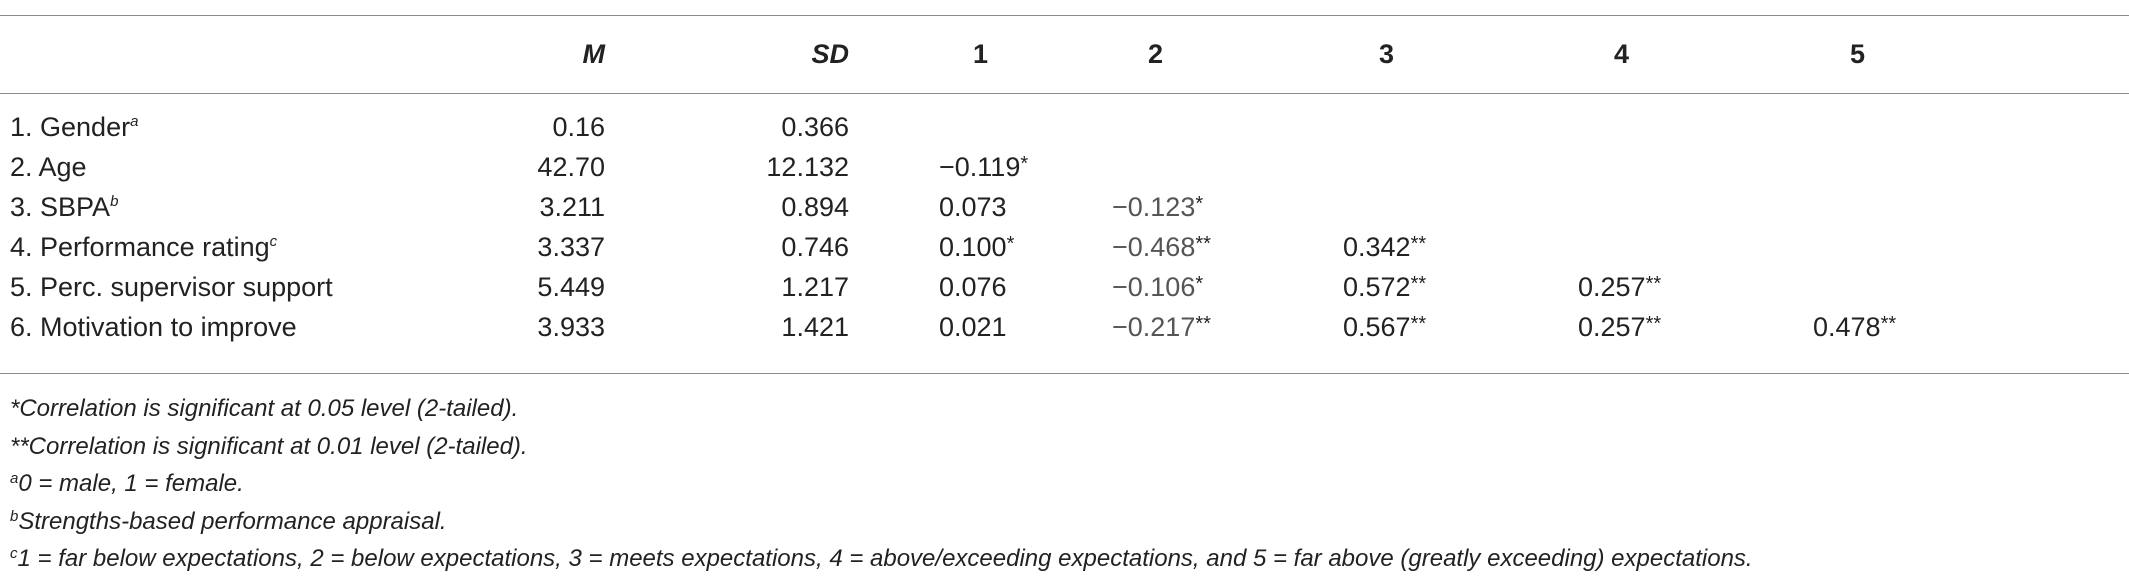 This screenshot has width=2129, height=583. I want to click on cell-sd: 1.217, so click(815, 286).